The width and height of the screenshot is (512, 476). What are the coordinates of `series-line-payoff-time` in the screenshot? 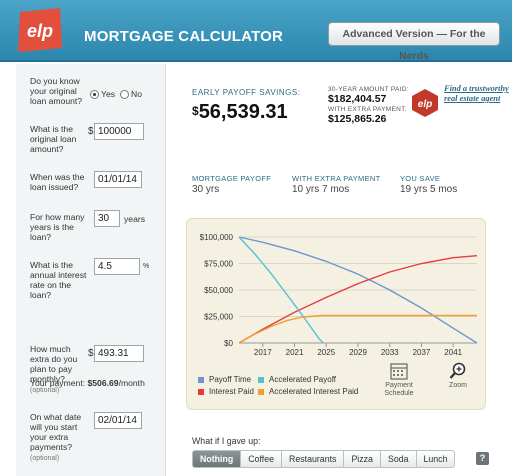 It's located at (358, 290).